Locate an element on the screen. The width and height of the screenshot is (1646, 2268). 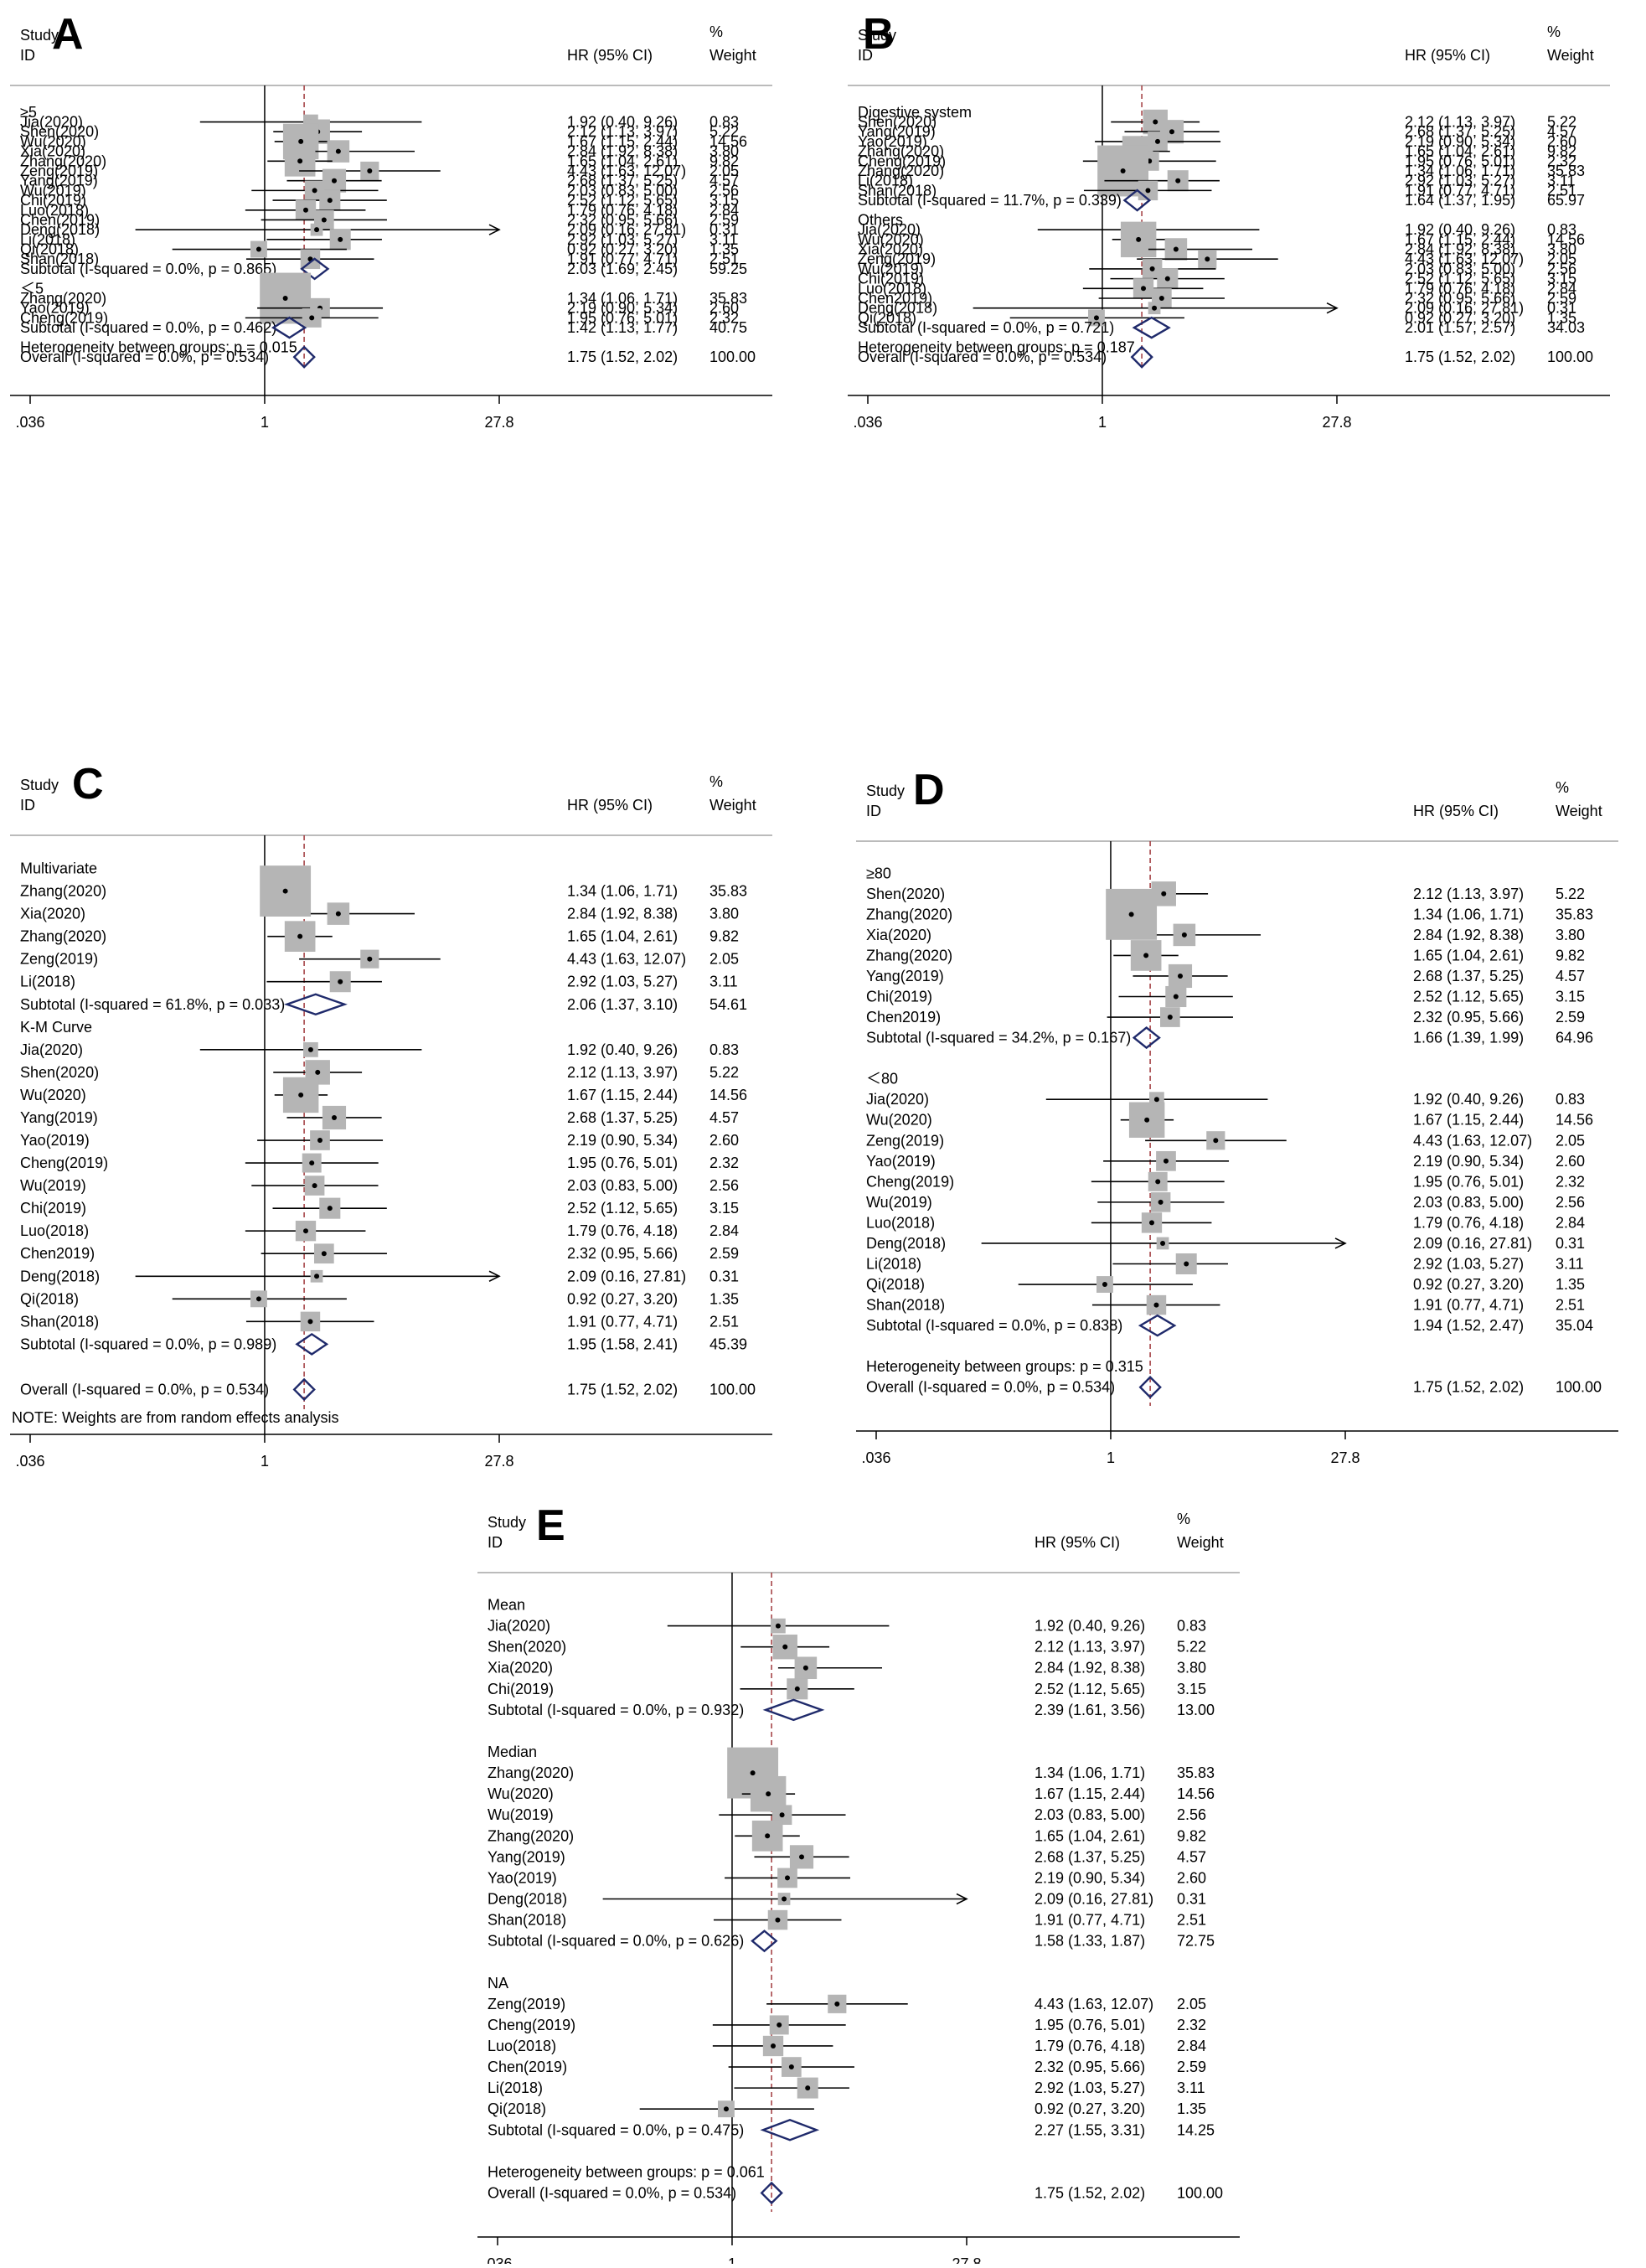
weight-value: 54.61 is located at coordinates (728, 1004).